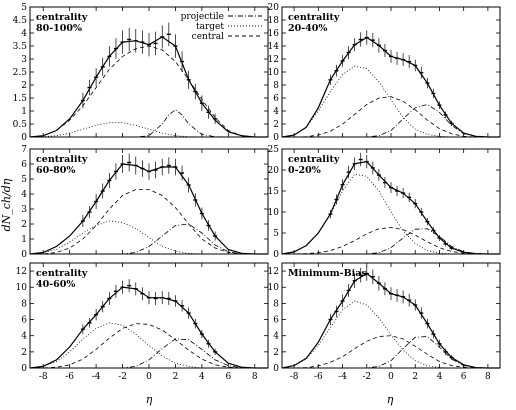 This screenshot has width=516, height=410. Describe the element at coordinates (274, 150) in the screenshot. I see `y-tick-label: 25` at that location.